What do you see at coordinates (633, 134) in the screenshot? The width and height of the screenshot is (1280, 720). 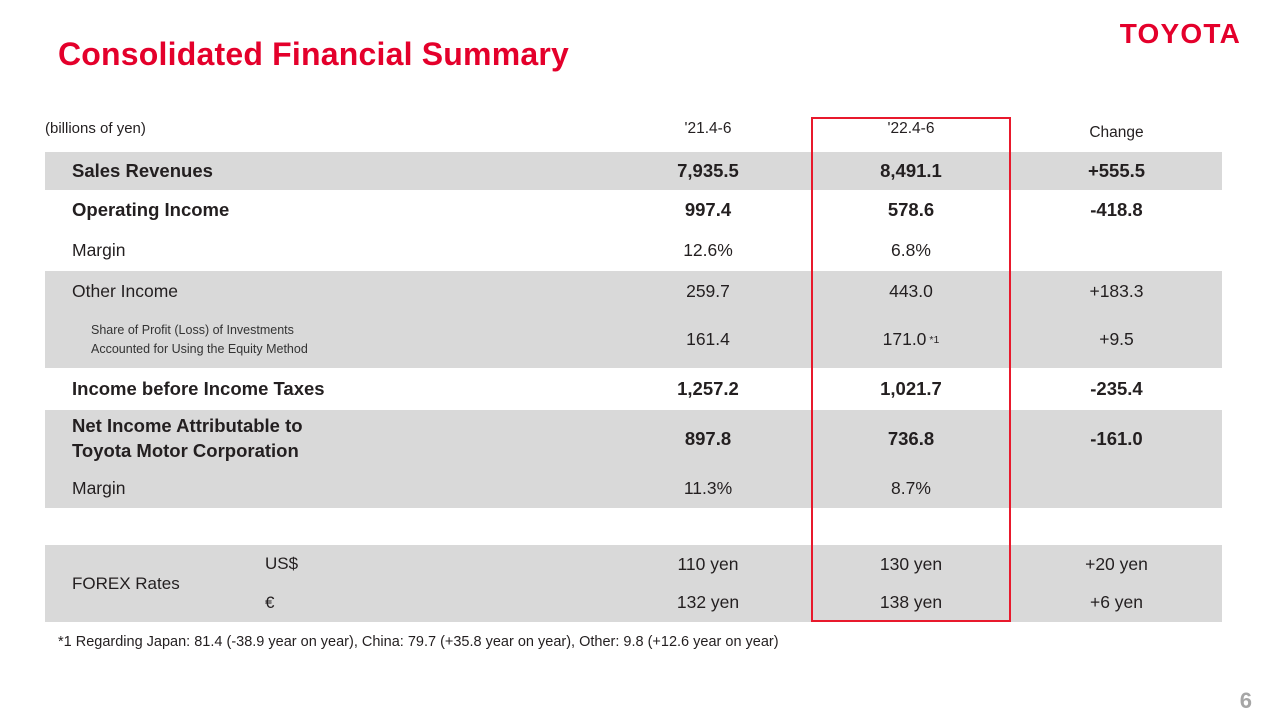 I see `table-header-row: (billions of yen) '21.4-6 '22.4-6 Change` at bounding box center [633, 134].